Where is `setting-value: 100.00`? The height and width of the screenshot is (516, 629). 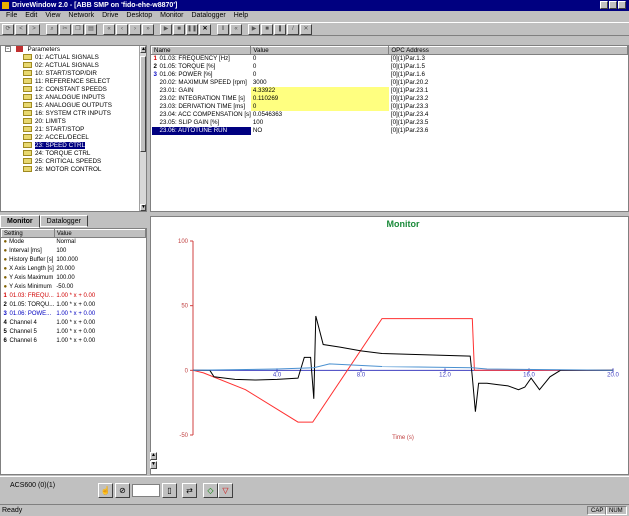 setting-value: 100.00 is located at coordinates (65, 278).